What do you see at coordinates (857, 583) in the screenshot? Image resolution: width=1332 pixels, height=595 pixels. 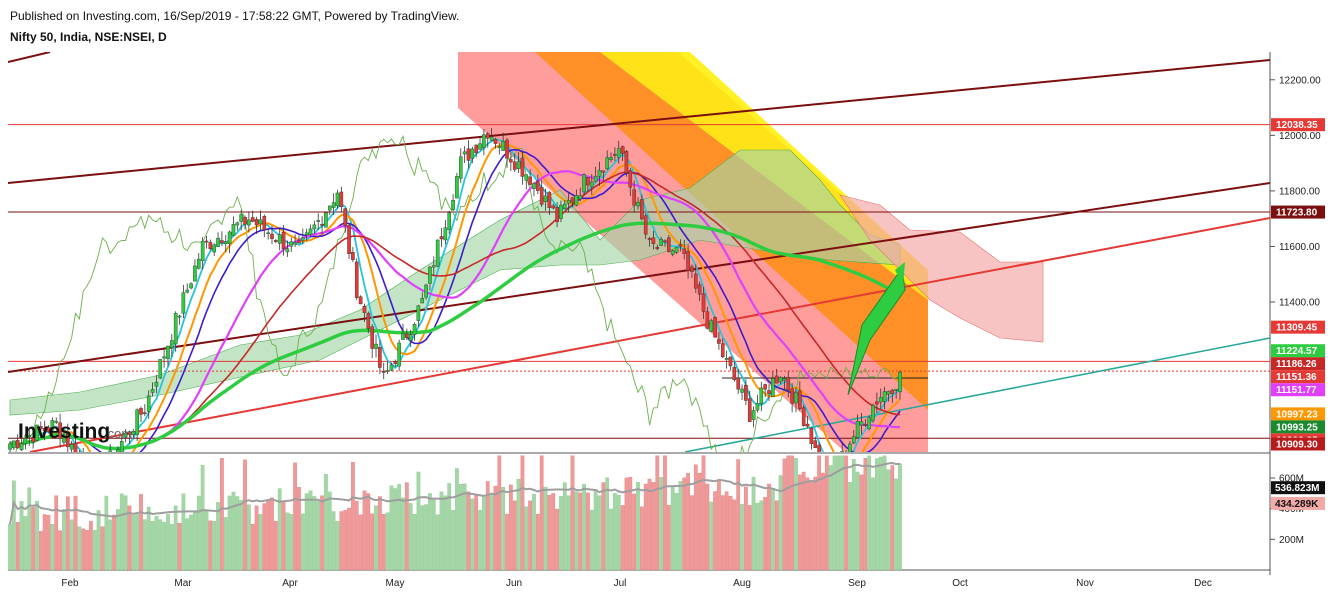 I see `x-tick-label: Sep` at bounding box center [857, 583].